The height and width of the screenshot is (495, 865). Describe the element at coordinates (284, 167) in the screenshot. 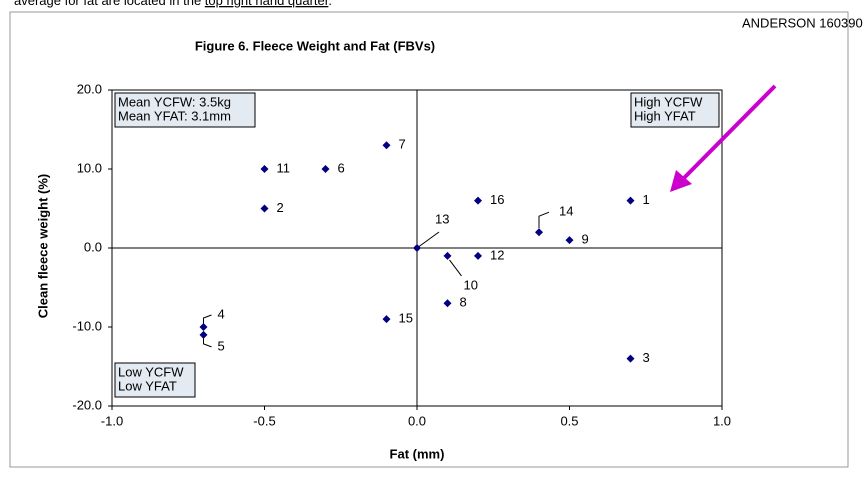

I see `point-label: 11` at that location.